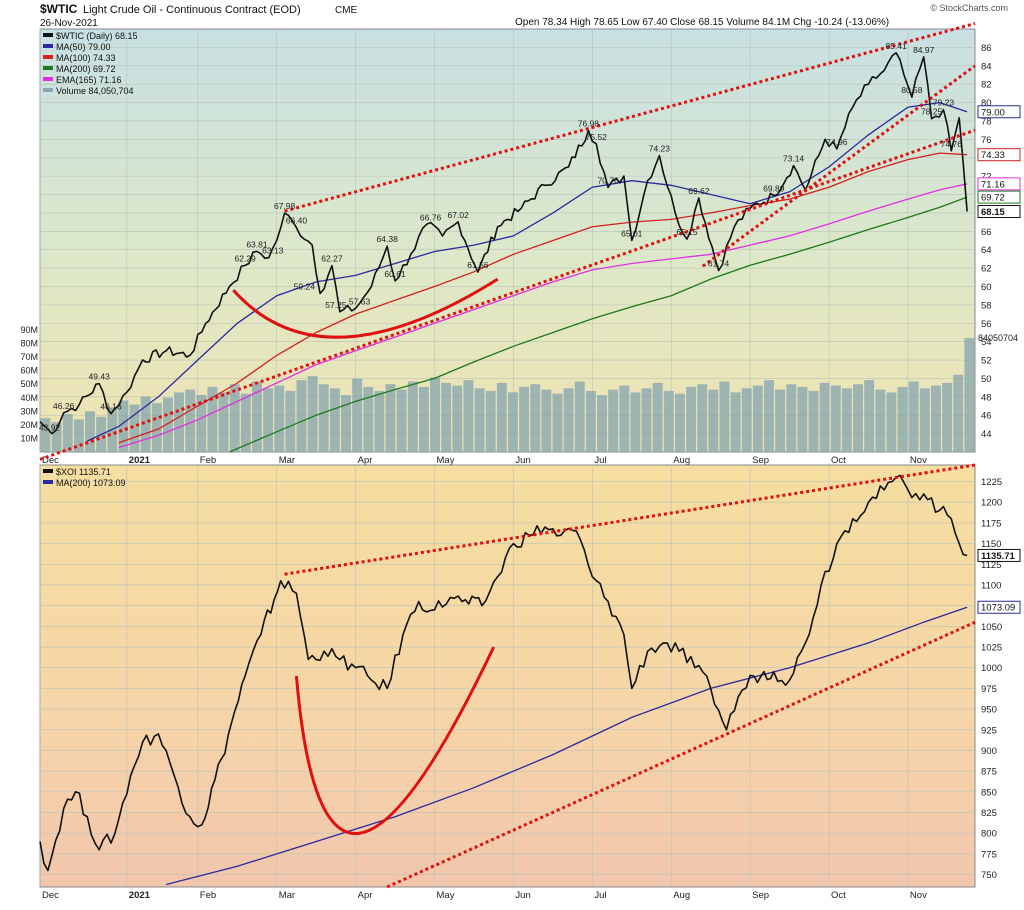 The image size is (1024, 910). What do you see at coordinates (459, 215) in the screenshot?
I see `data-label: 67.02` at bounding box center [459, 215].